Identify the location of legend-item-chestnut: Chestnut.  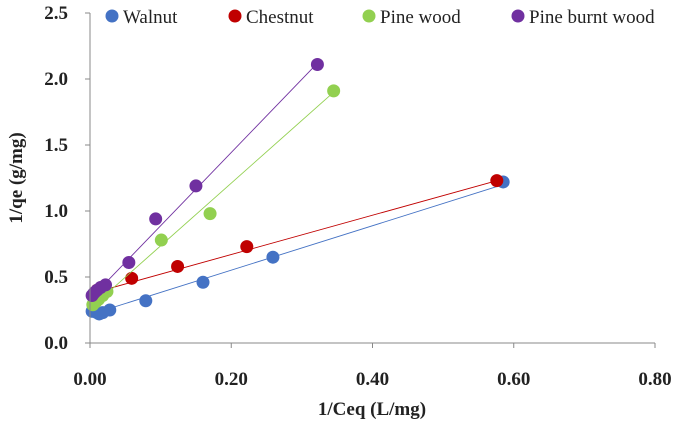
(271, 17).